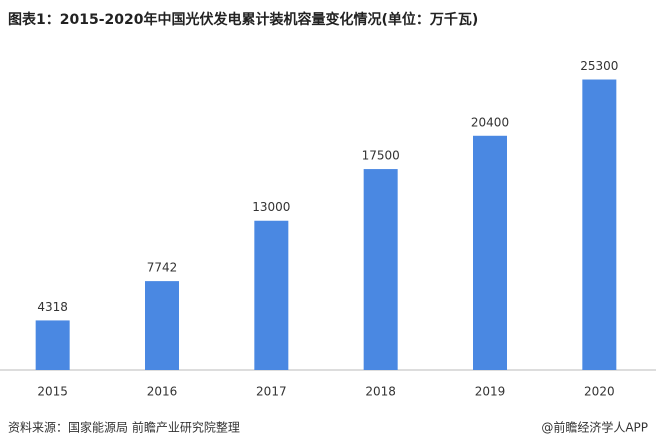 Image resolution: width=656 pixels, height=448 pixels. Describe the element at coordinates (381, 156) in the screenshot. I see `value-label: 17500` at that location.